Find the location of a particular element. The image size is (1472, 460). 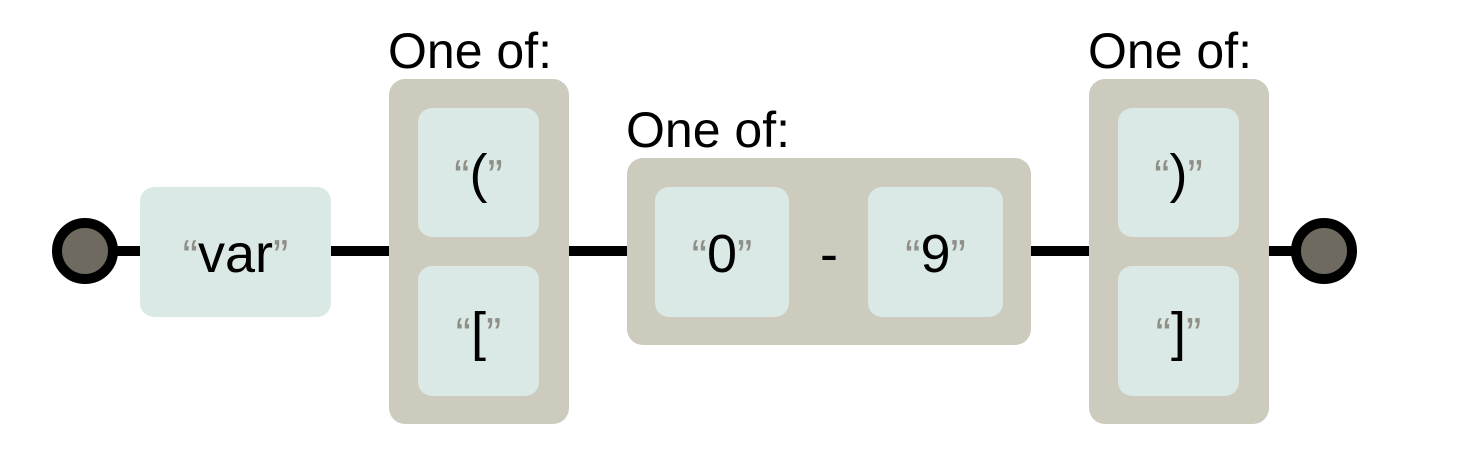

option-close-square: “]” is located at coordinates (1178, 331).